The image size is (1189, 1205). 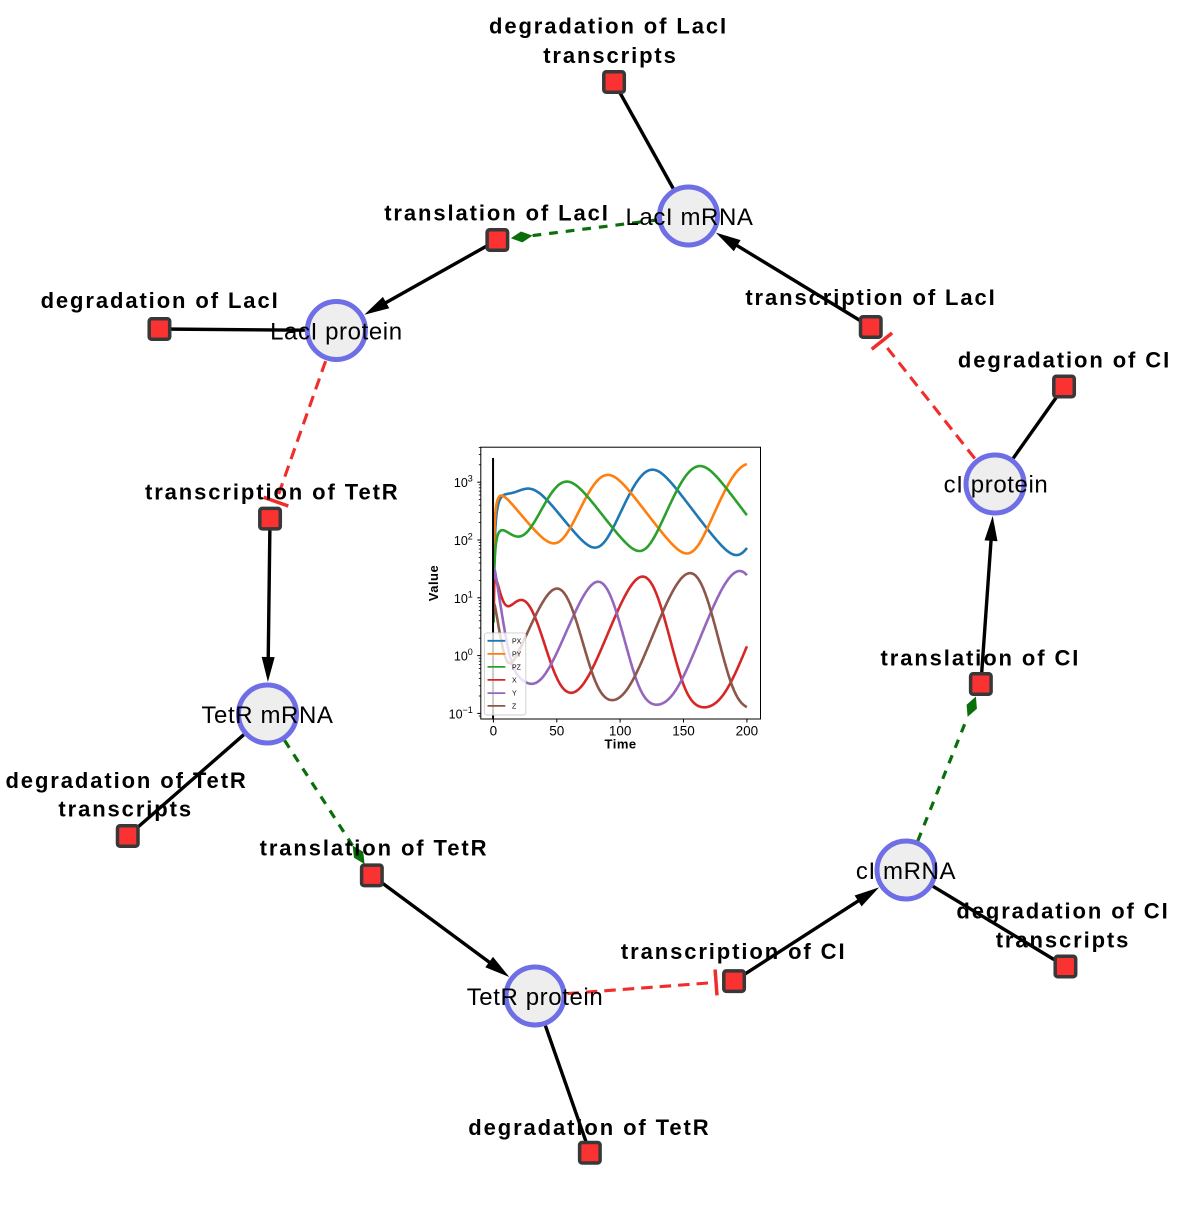 I want to click on svg-text: 0, so click(x=494, y=731).